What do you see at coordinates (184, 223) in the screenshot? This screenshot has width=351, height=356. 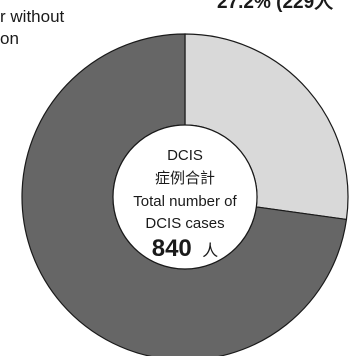 I see `center-line4: DCIS cases` at bounding box center [184, 223].